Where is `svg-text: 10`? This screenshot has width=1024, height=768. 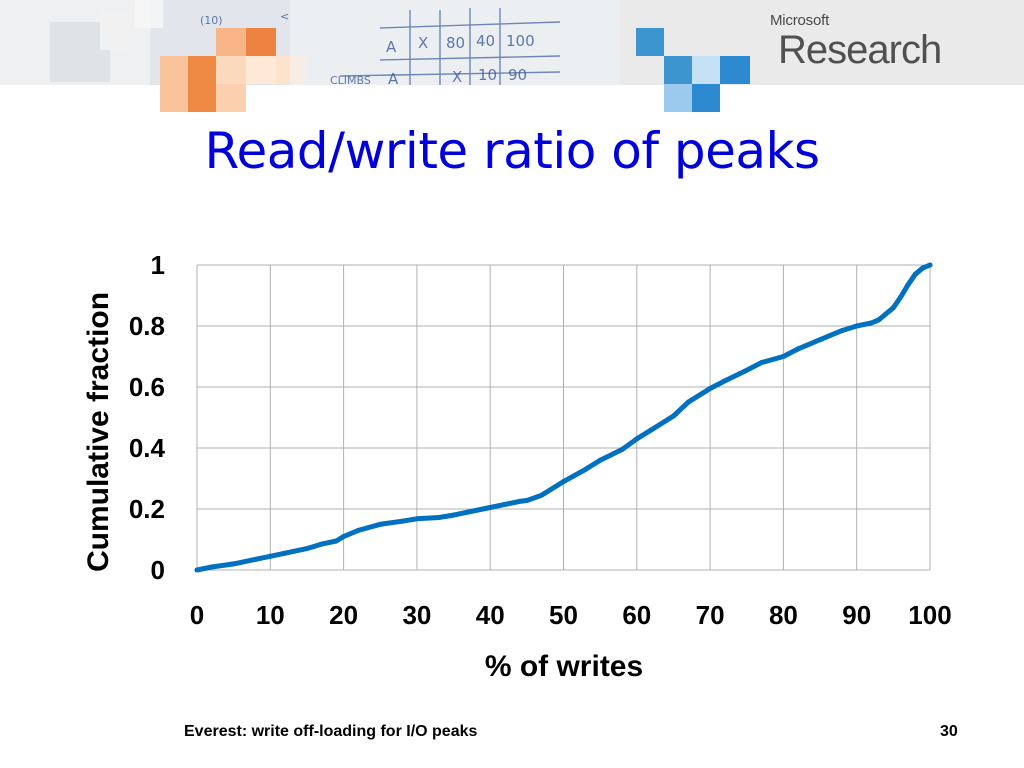
svg-text: 10 is located at coordinates (487, 75).